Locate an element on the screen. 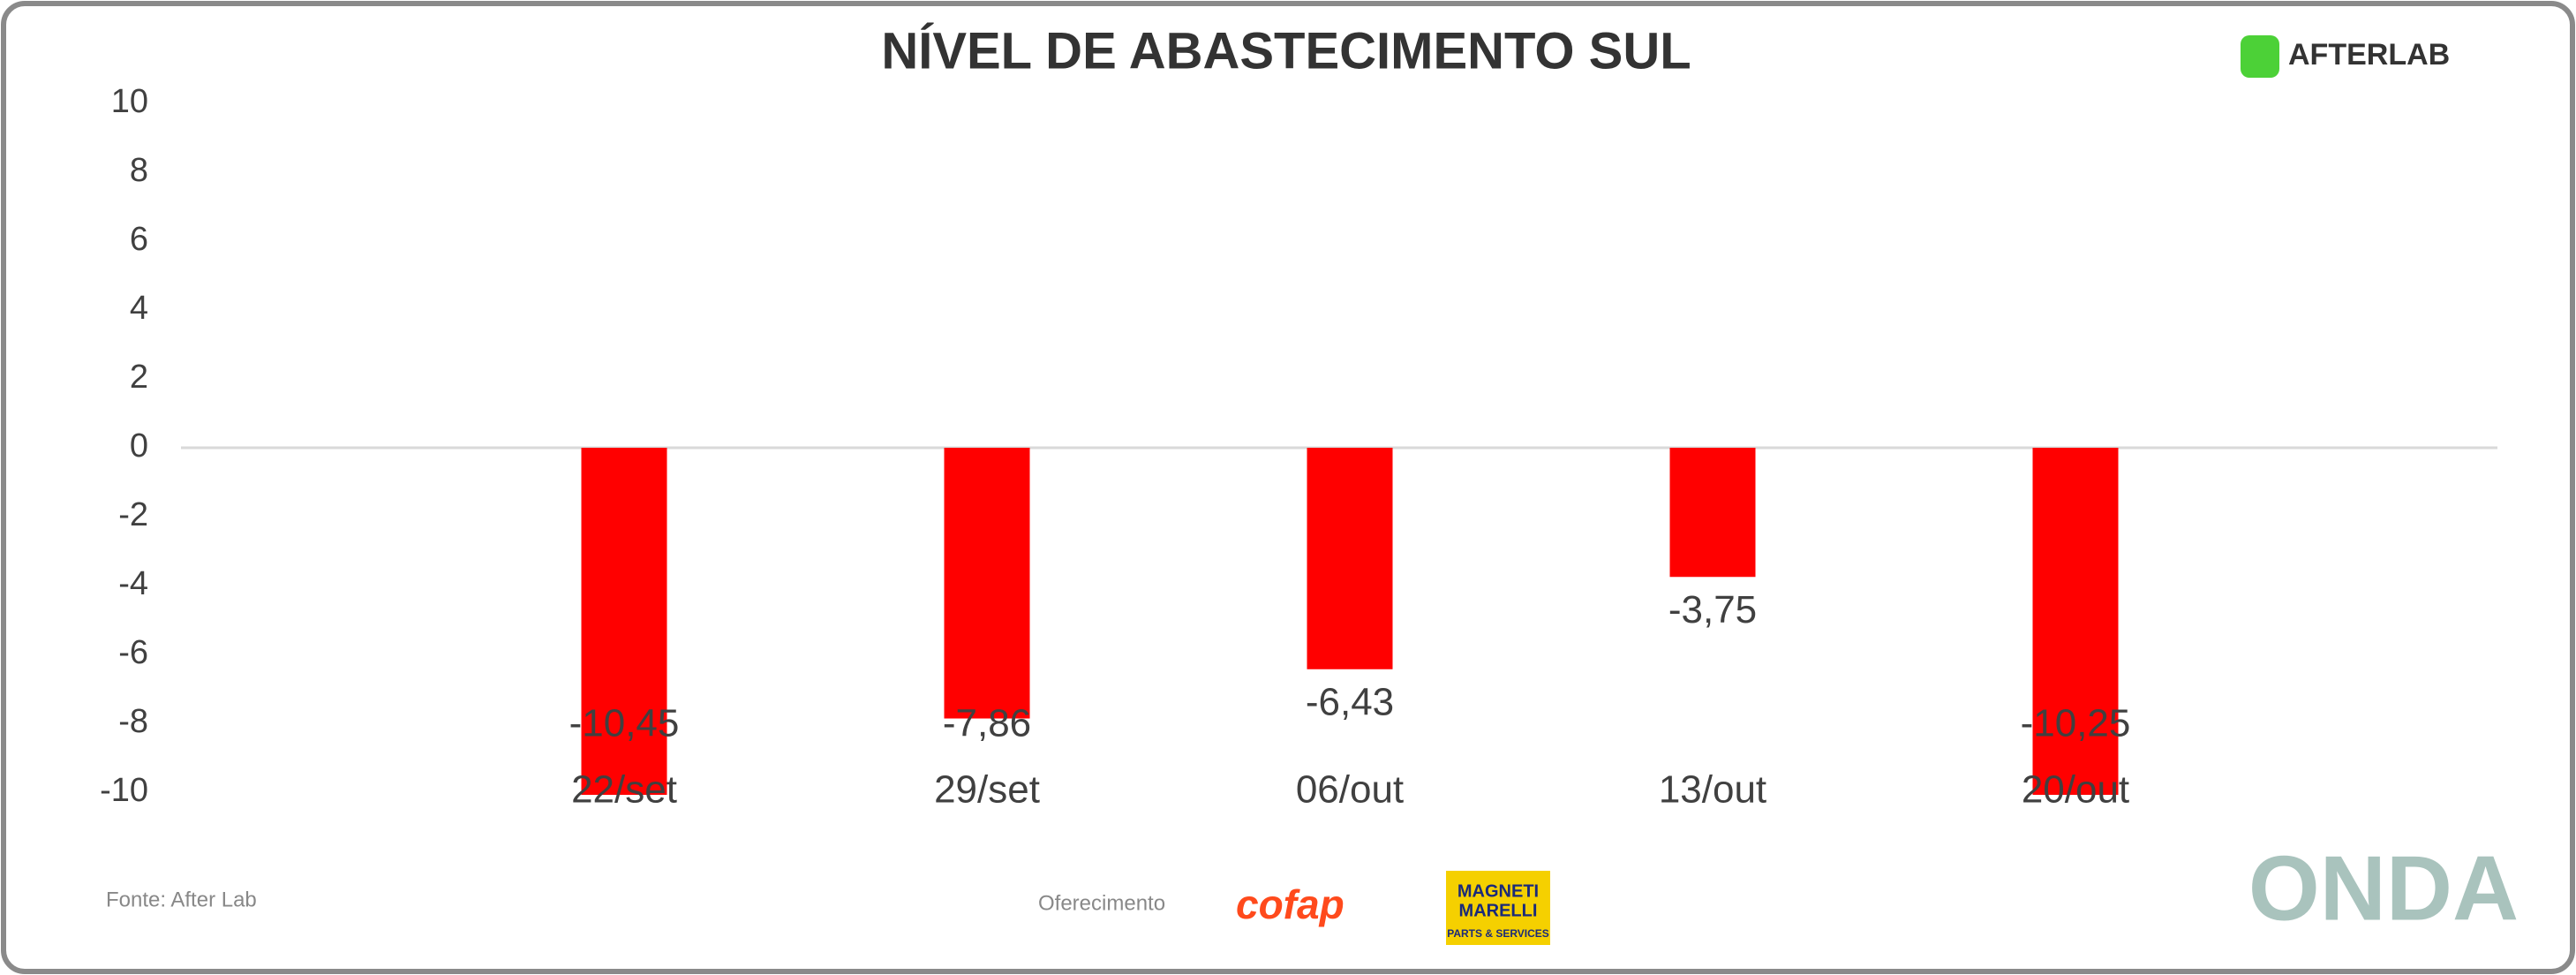 This screenshot has width=2576, height=975. x-tick-label: 22/set is located at coordinates (624, 790).